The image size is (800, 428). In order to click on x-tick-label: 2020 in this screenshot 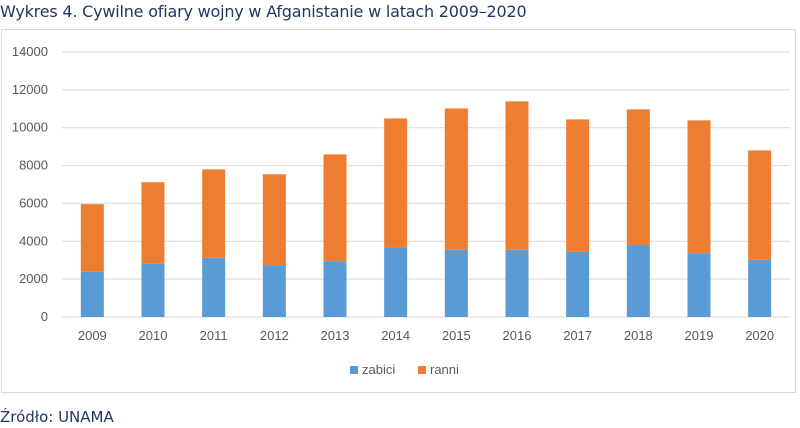, I will do `click(759, 335)`.